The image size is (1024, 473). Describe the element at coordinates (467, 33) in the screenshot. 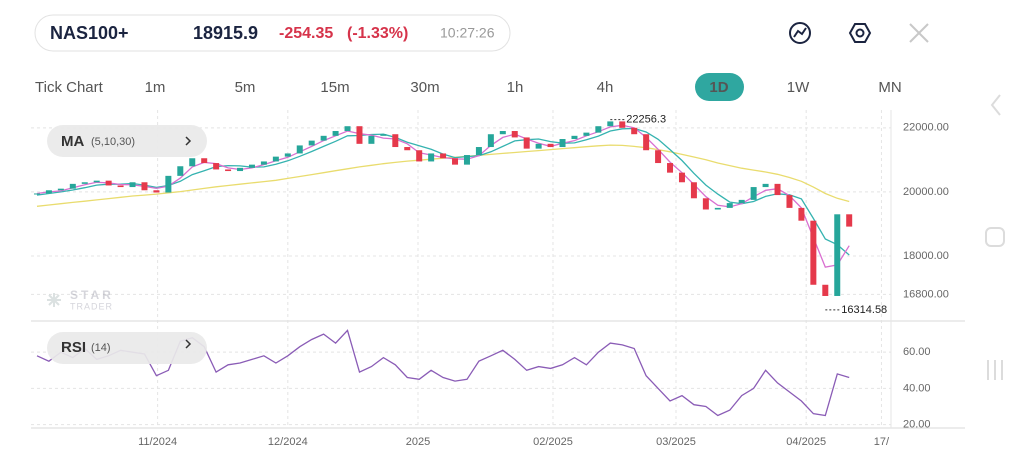

I see `time: 10:27:26` at that location.